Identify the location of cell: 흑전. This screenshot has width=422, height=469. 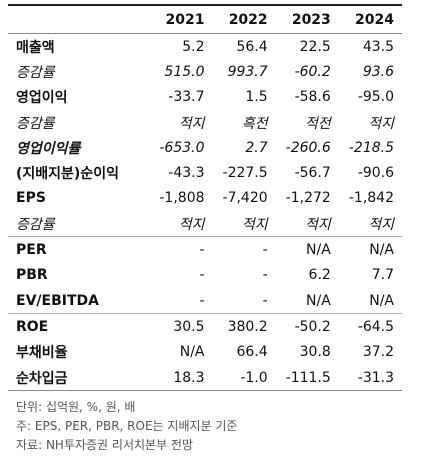
(254, 123).